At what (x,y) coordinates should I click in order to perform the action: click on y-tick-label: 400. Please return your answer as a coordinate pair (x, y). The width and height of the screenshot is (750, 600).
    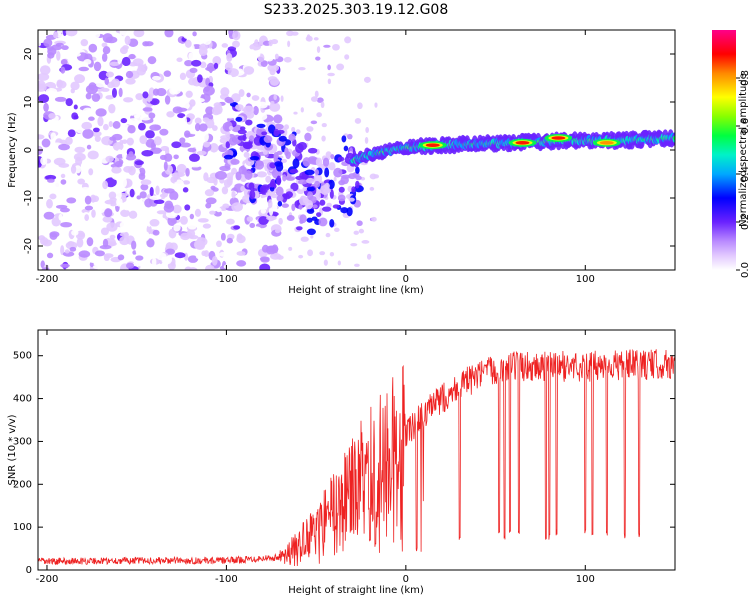
    Looking at the image, I should click on (22, 399).